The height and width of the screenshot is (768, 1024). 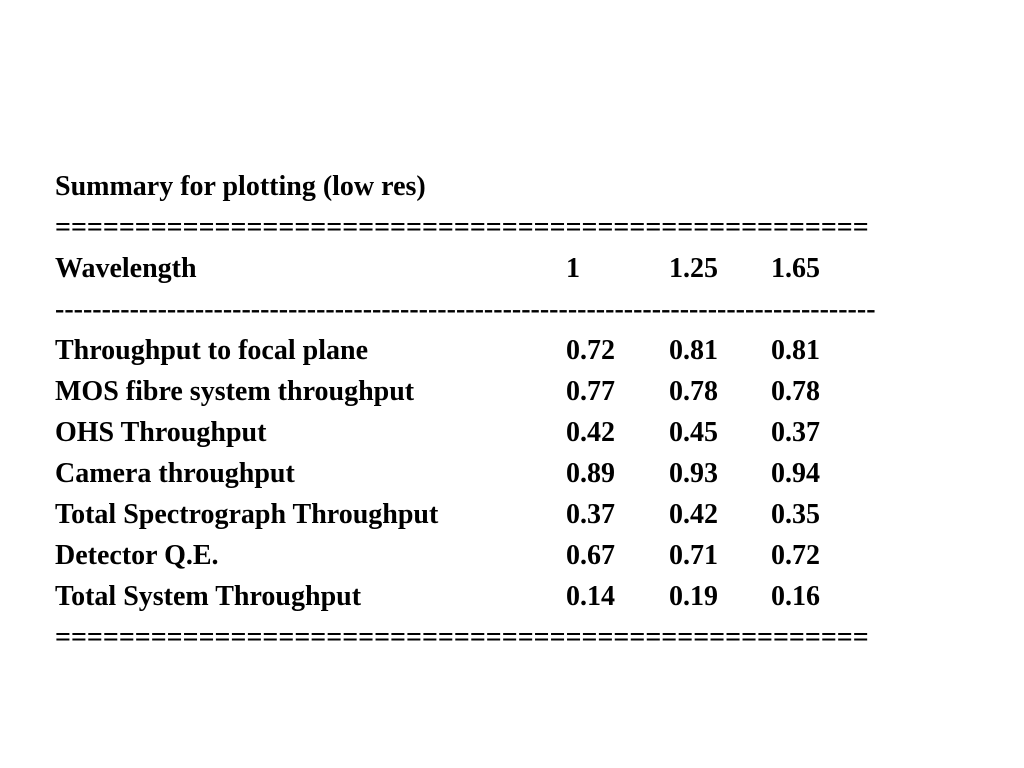 What do you see at coordinates (235, 391) in the screenshot?
I see `row-label: MOS fibre system throughput` at bounding box center [235, 391].